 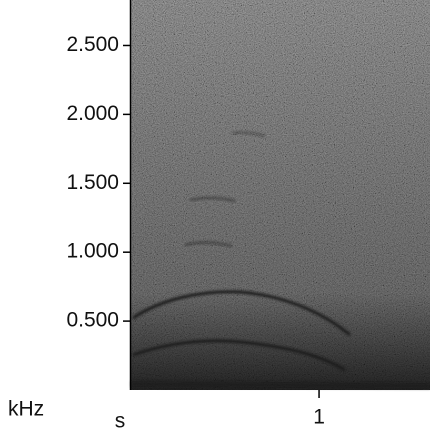 I want to click on y-axis-label: kHz, so click(x=26, y=409).